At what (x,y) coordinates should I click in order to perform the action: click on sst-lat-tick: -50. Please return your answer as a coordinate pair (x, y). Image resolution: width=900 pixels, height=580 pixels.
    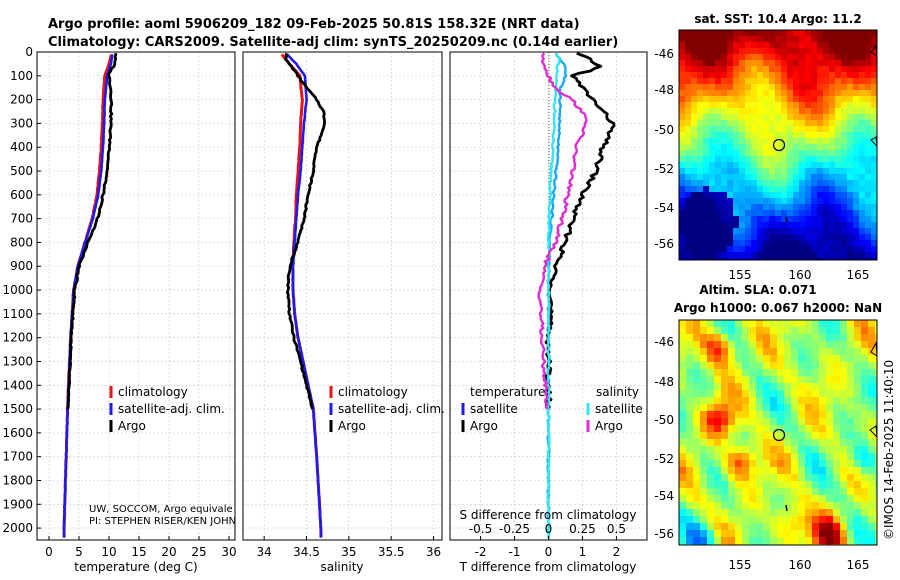
    Looking at the image, I should click on (664, 130).